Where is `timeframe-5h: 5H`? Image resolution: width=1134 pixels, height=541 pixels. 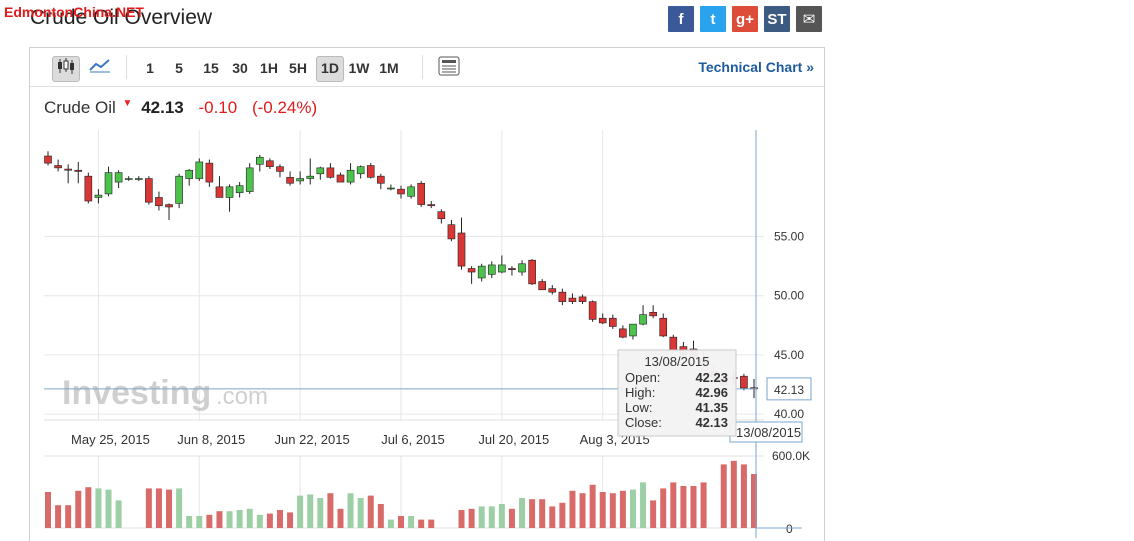 timeframe-5h: 5H is located at coordinates (298, 68).